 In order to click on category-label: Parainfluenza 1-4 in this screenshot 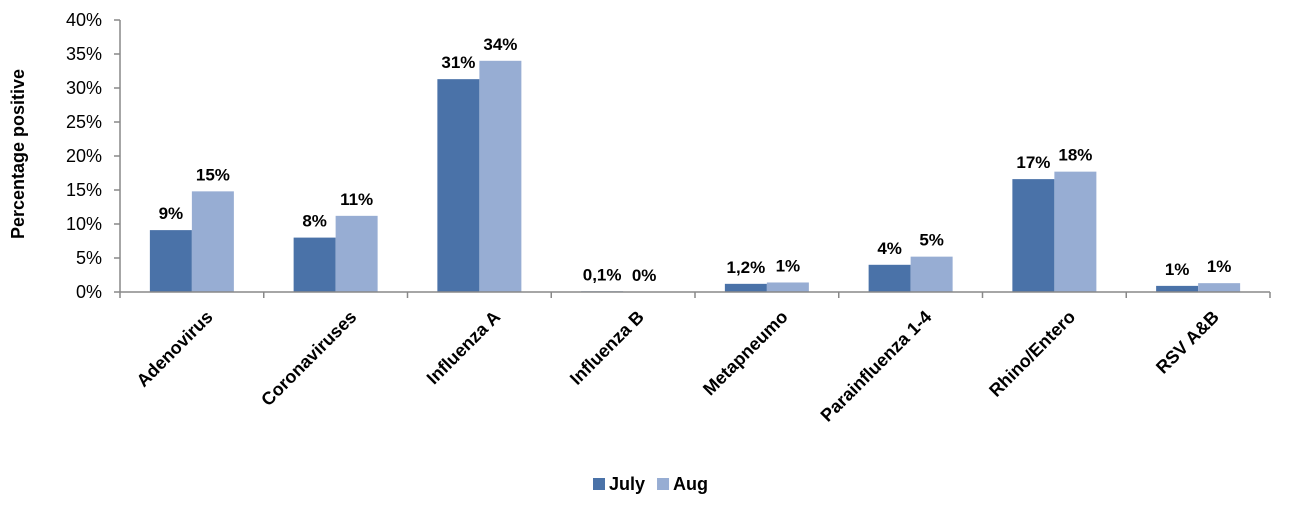, I will do `click(876, 366)`.